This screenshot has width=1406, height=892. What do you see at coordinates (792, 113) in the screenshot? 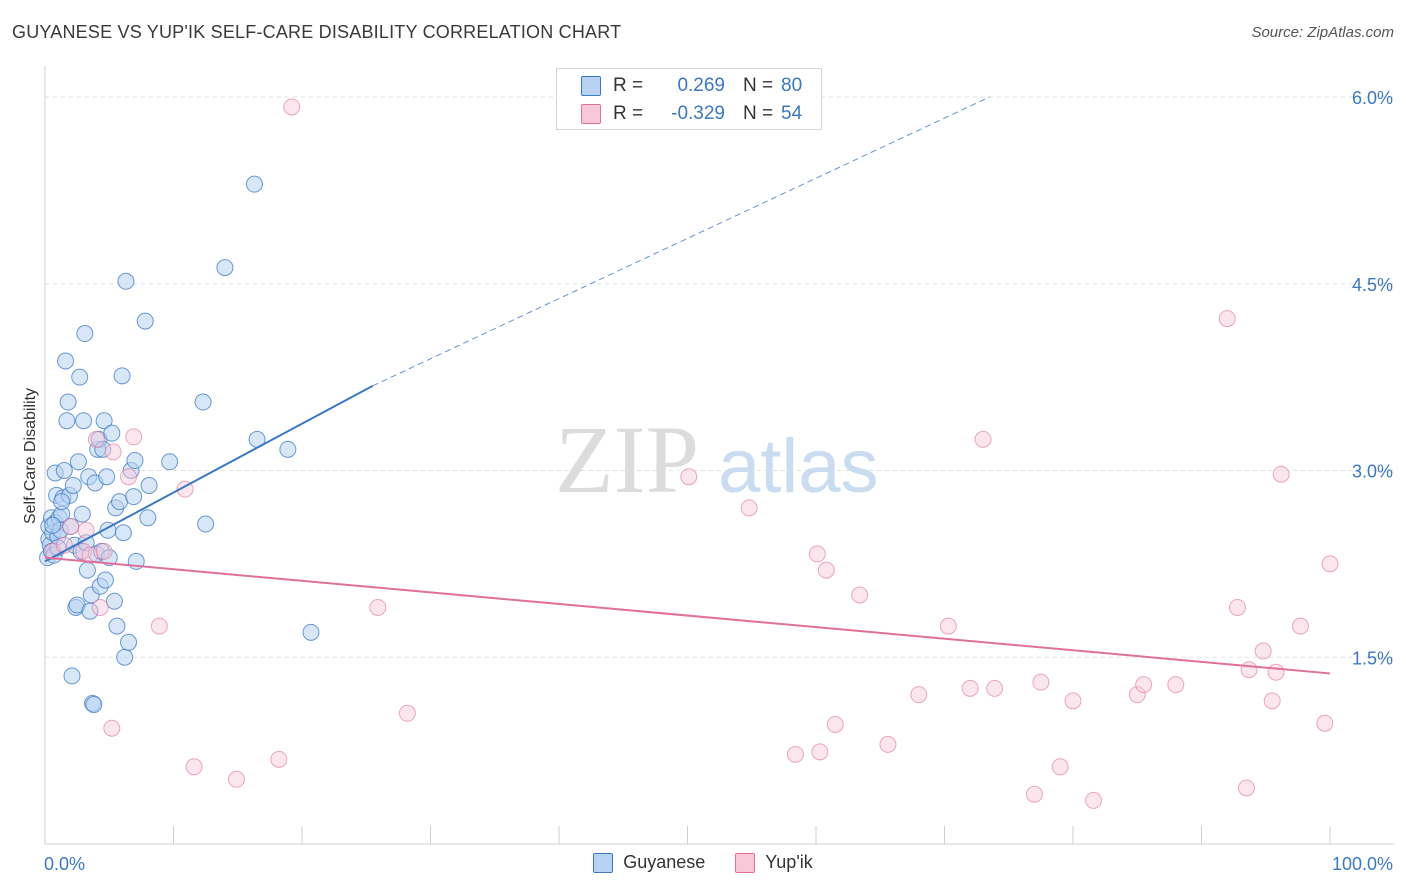
I see `n-value: 54` at bounding box center [792, 113].